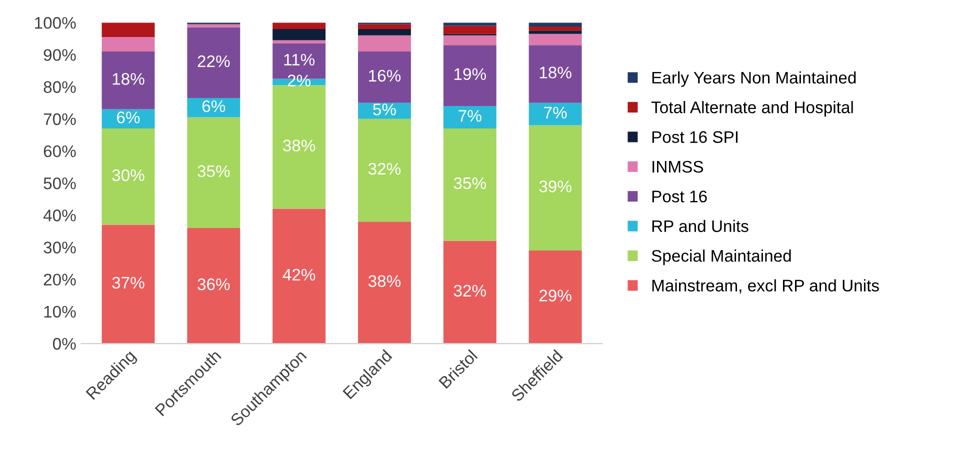 The height and width of the screenshot is (452, 956). Describe the element at coordinates (55, 23) in the screenshot. I see `y-tick-label: 100%` at that location.